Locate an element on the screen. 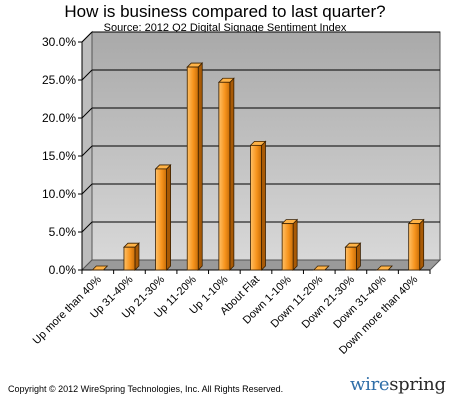  y-tick-label: 20.0% is located at coordinates (59, 118).